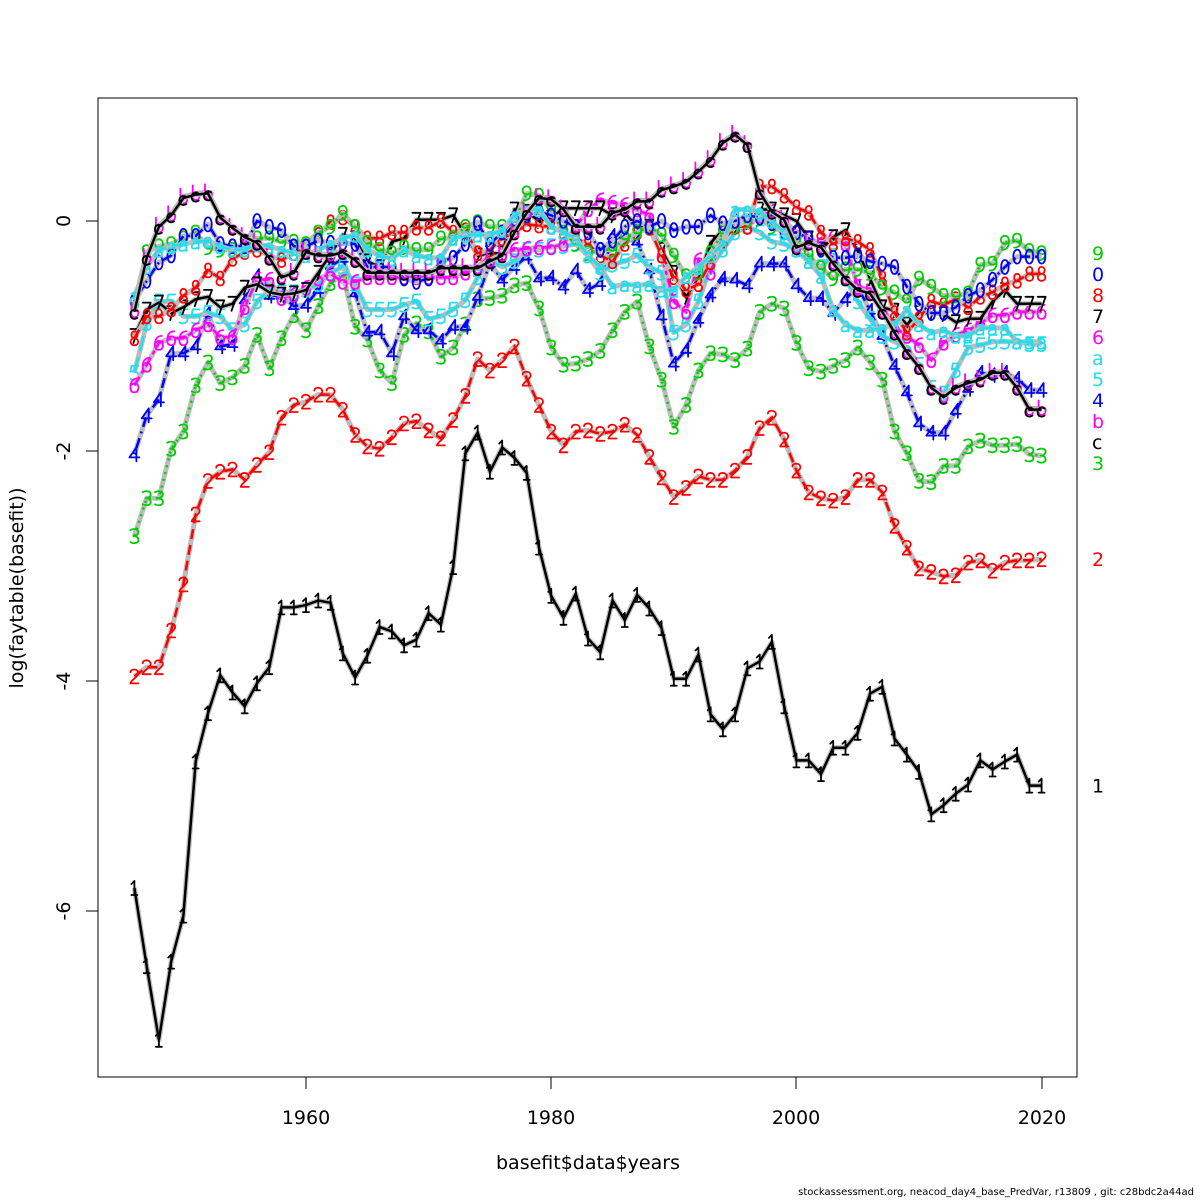 The image size is (1200, 1200). Describe the element at coordinates (1098, 254) in the screenshot. I see `series-name-label: 9` at that location.